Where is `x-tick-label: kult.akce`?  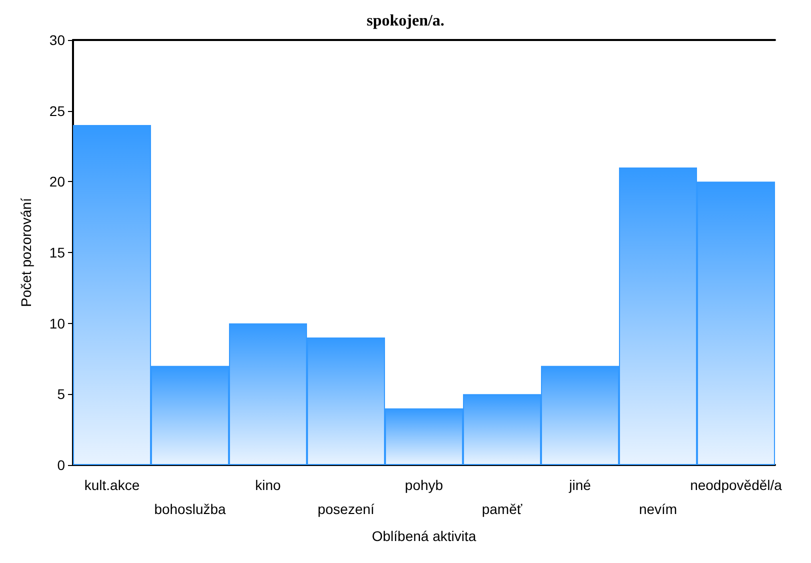
x-tick-label: kult.akce is located at coordinates (112, 485).